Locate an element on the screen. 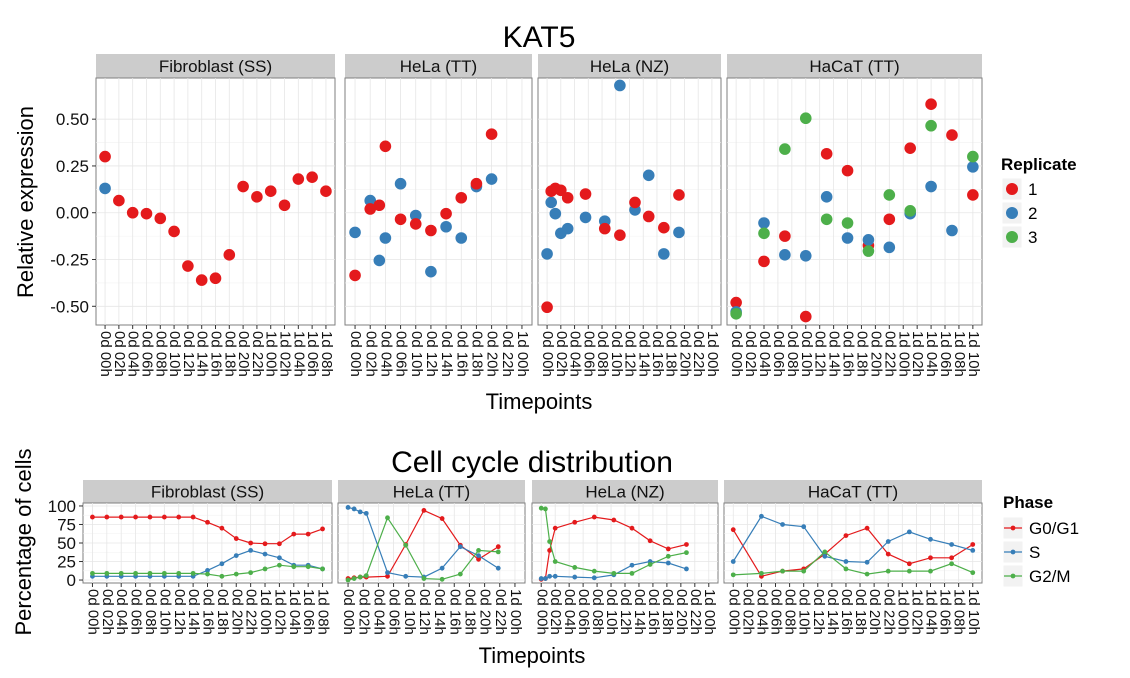 The height and width of the screenshot is (678, 1130). kat5-y-axis: -0.50 -0.25 0.00 0.25 0.50 is located at coordinates (73, 213).